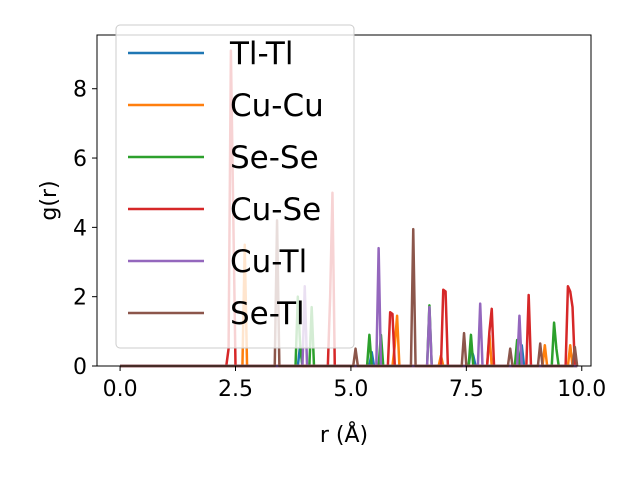  I want to click on y-tick-label: 4, so click(80, 228).